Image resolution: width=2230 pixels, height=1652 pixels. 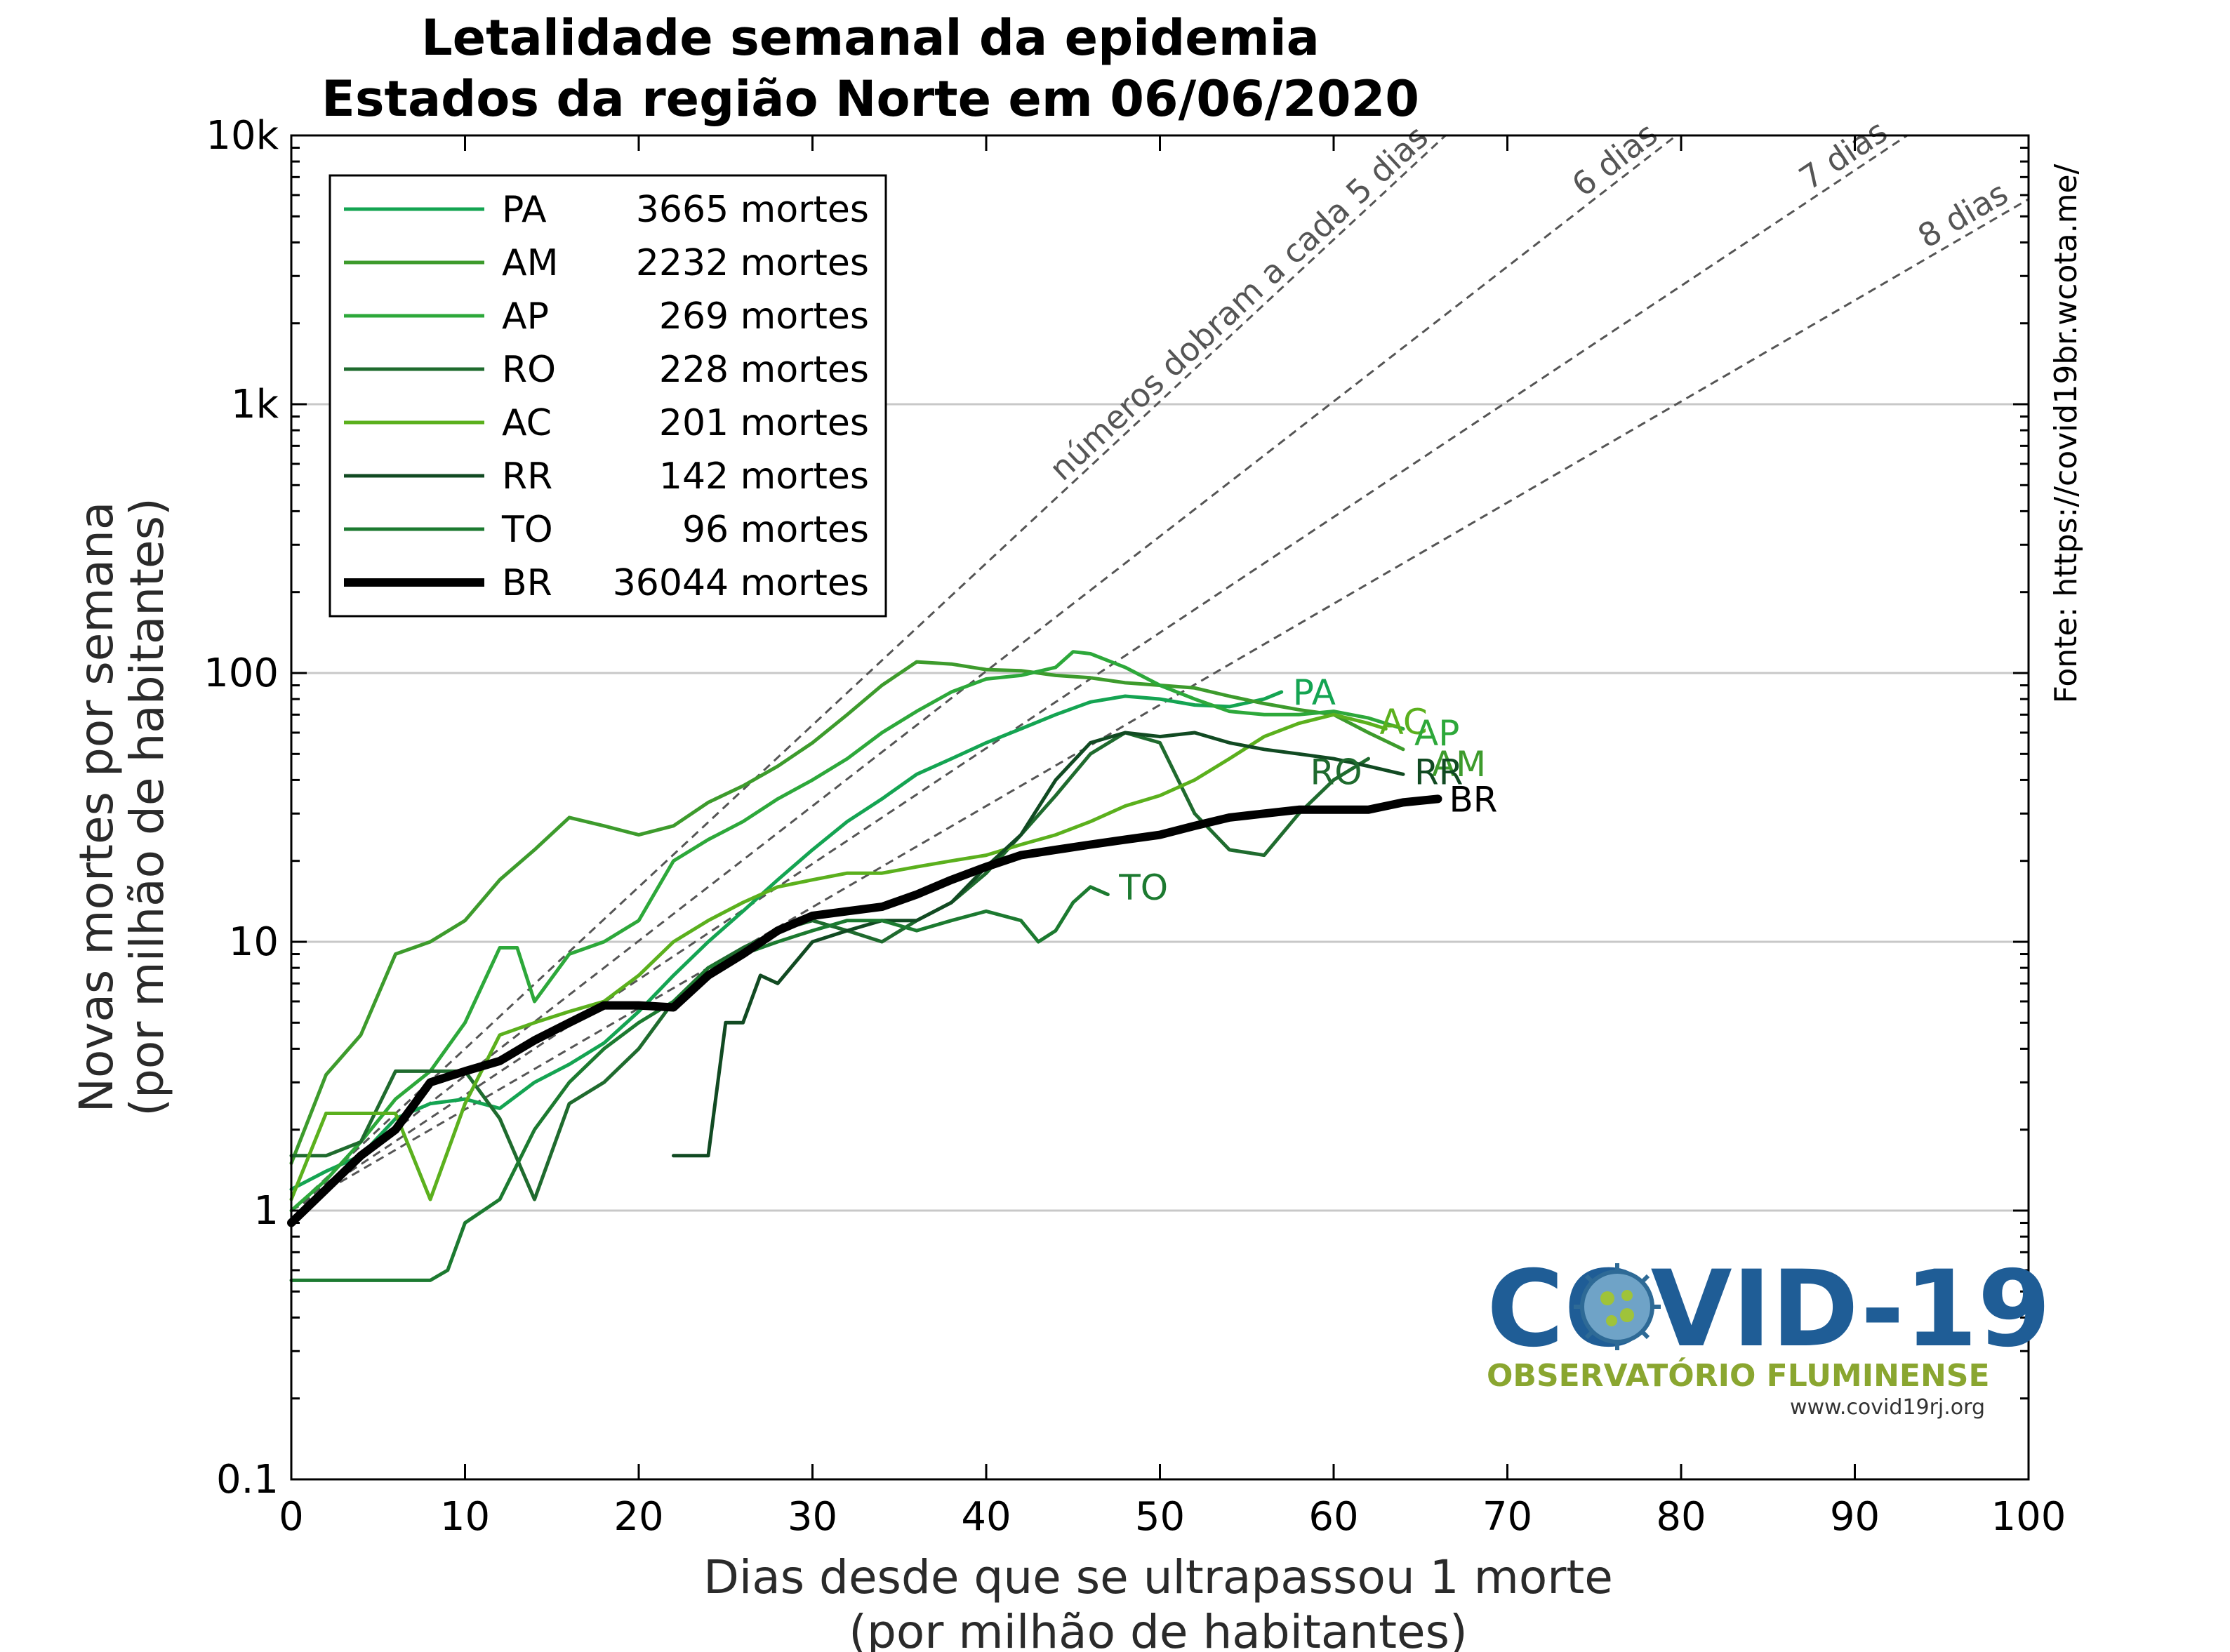 What do you see at coordinates (775, 530) in the screenshot?
I see `legend-deaths: 96 mortes` at bounding box center [775, 530].